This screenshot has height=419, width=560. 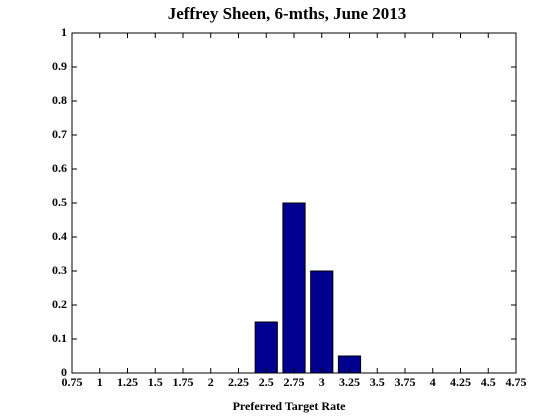 I want to click on x-tick-label: 3.5, so click(x=377, y=382).